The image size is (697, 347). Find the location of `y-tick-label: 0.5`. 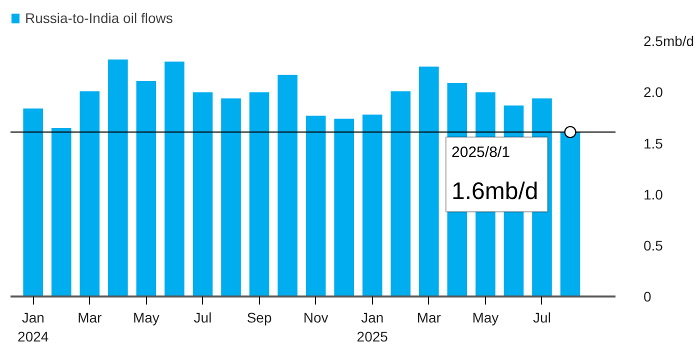

y-tick-label: 0.5 is located at coordinates (654, 245).